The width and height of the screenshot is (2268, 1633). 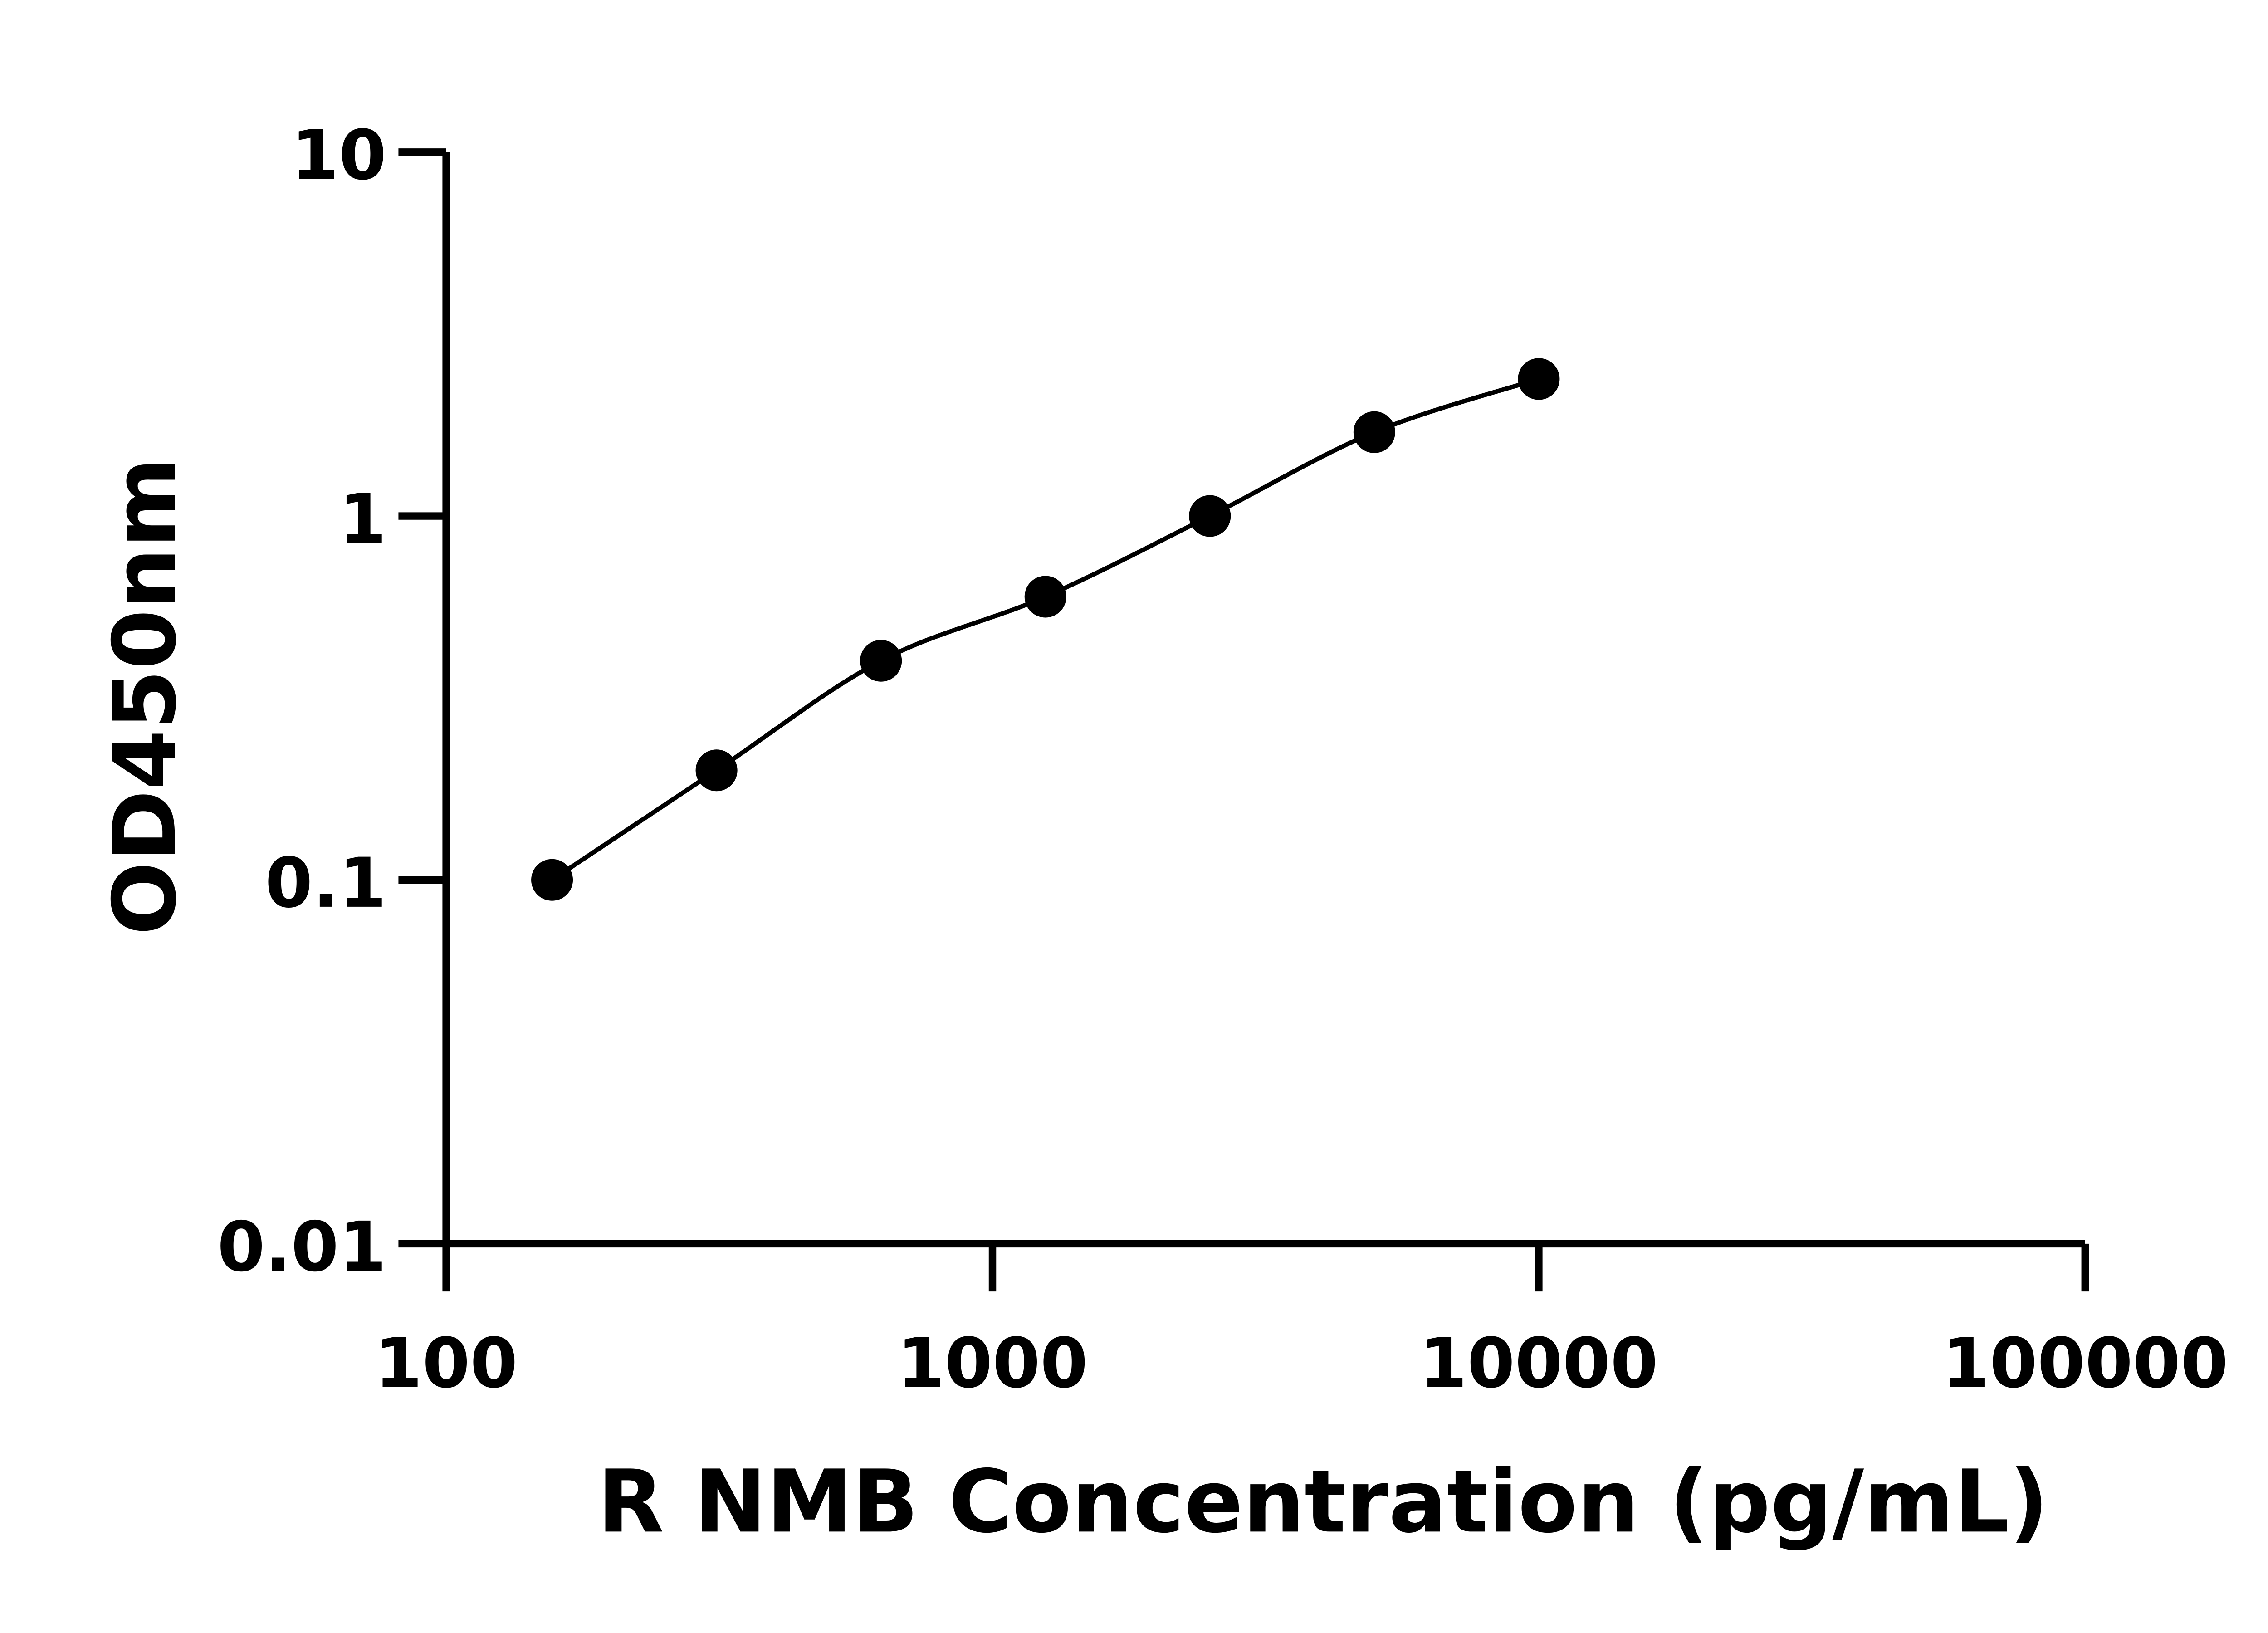 I want to click on x-tick-label: 1000, so click(x=993, y=1363).